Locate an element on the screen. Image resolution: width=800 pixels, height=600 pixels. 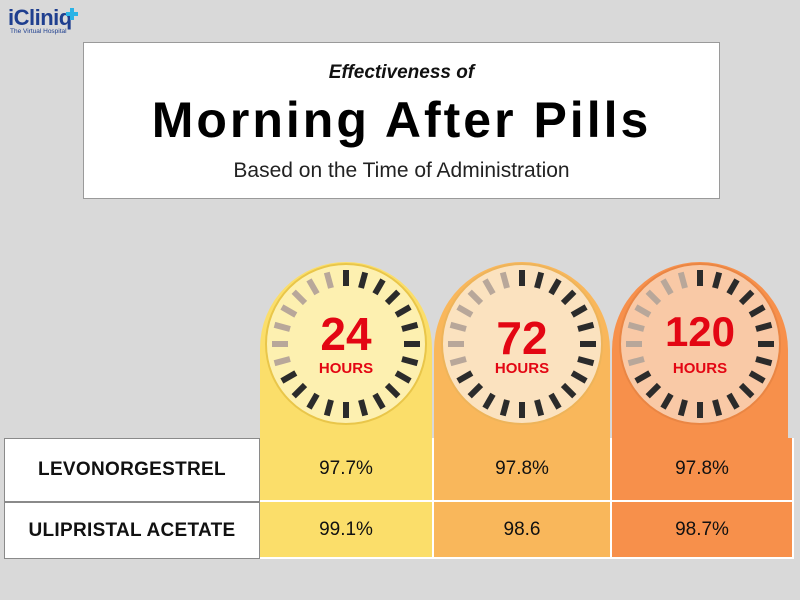
column-number-72: 72 is located at coordinates (521, 338).